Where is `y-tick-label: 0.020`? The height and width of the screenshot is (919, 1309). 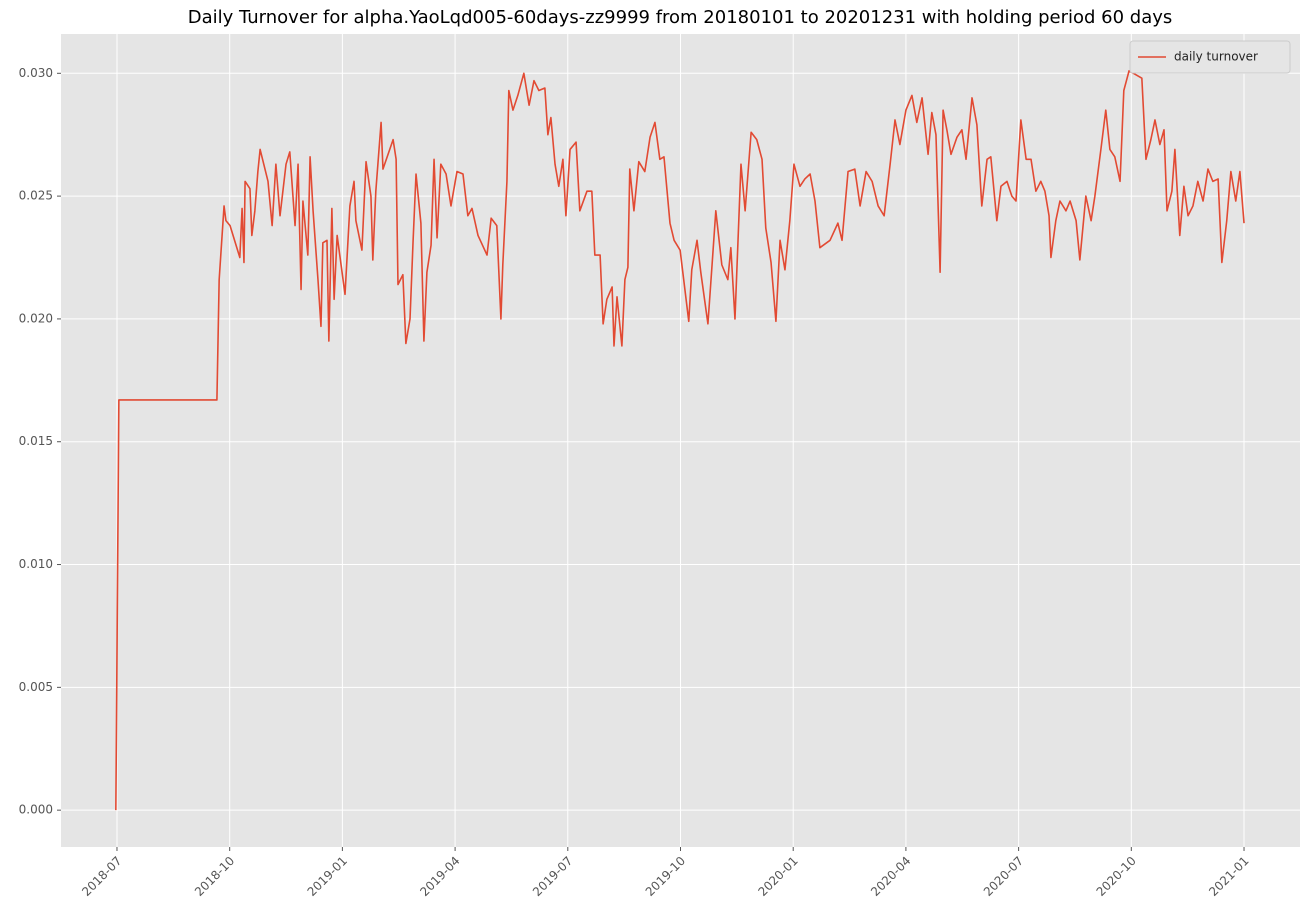 y-tick-label: 0.020 is located at coordinates (36, 318).